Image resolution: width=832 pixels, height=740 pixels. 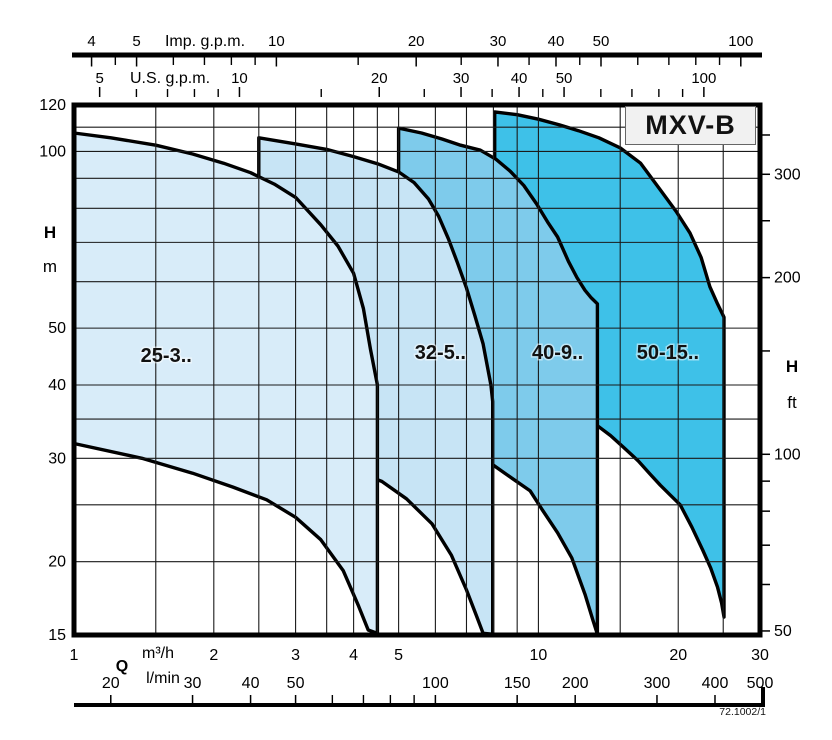 I want to click on flow-m3h-tick-label: 4, so click(x=353, y=655).